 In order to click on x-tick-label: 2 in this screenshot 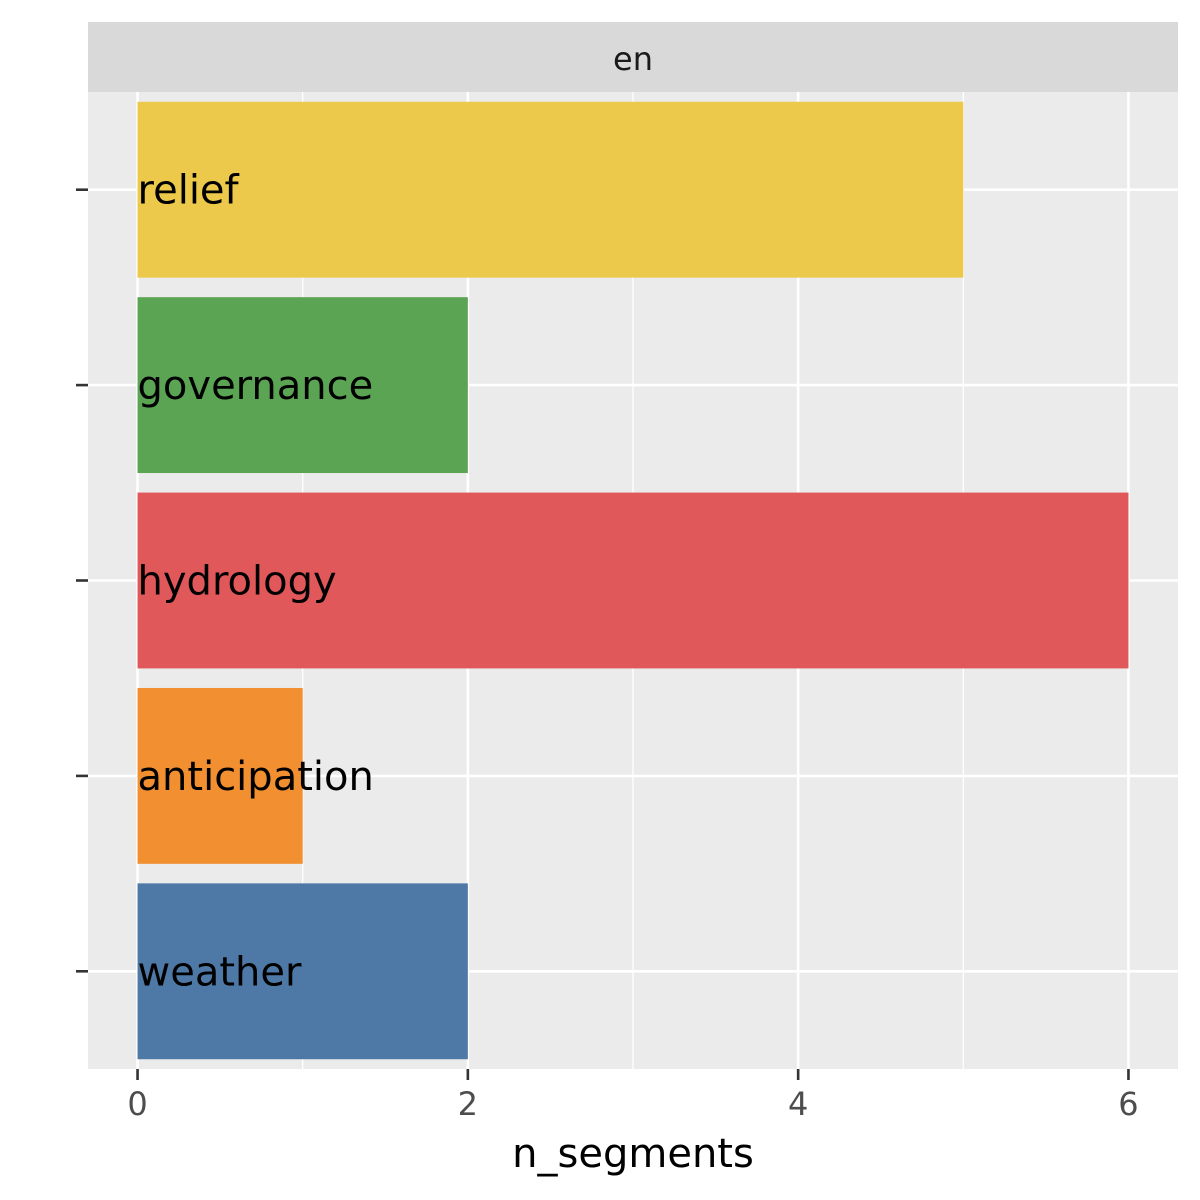, I will do `click(468, 1104)`.